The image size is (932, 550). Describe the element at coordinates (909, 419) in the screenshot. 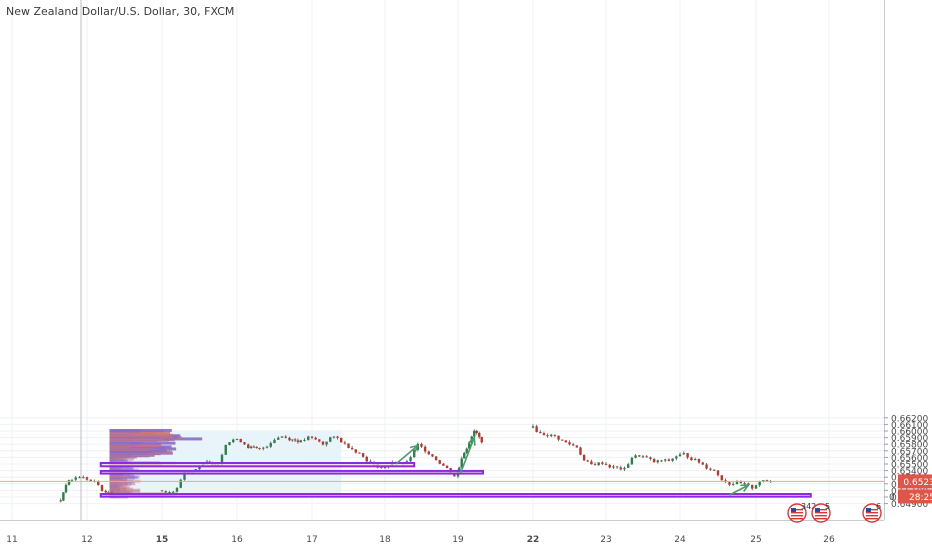

I see `price-tick-label: 0.66200` at that location.